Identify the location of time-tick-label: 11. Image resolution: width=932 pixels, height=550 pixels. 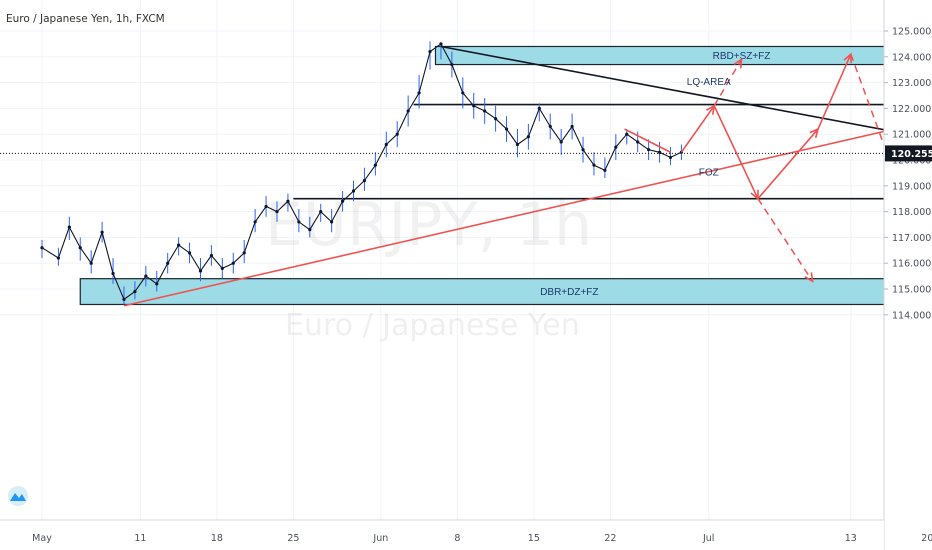
(140, 538).